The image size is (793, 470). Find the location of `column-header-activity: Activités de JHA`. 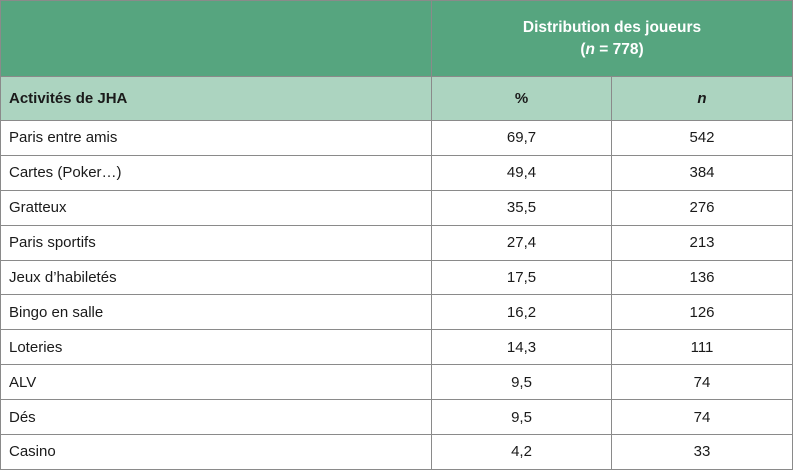

column-header-activity: Activités de JHA is located at coordinates (216, 98).